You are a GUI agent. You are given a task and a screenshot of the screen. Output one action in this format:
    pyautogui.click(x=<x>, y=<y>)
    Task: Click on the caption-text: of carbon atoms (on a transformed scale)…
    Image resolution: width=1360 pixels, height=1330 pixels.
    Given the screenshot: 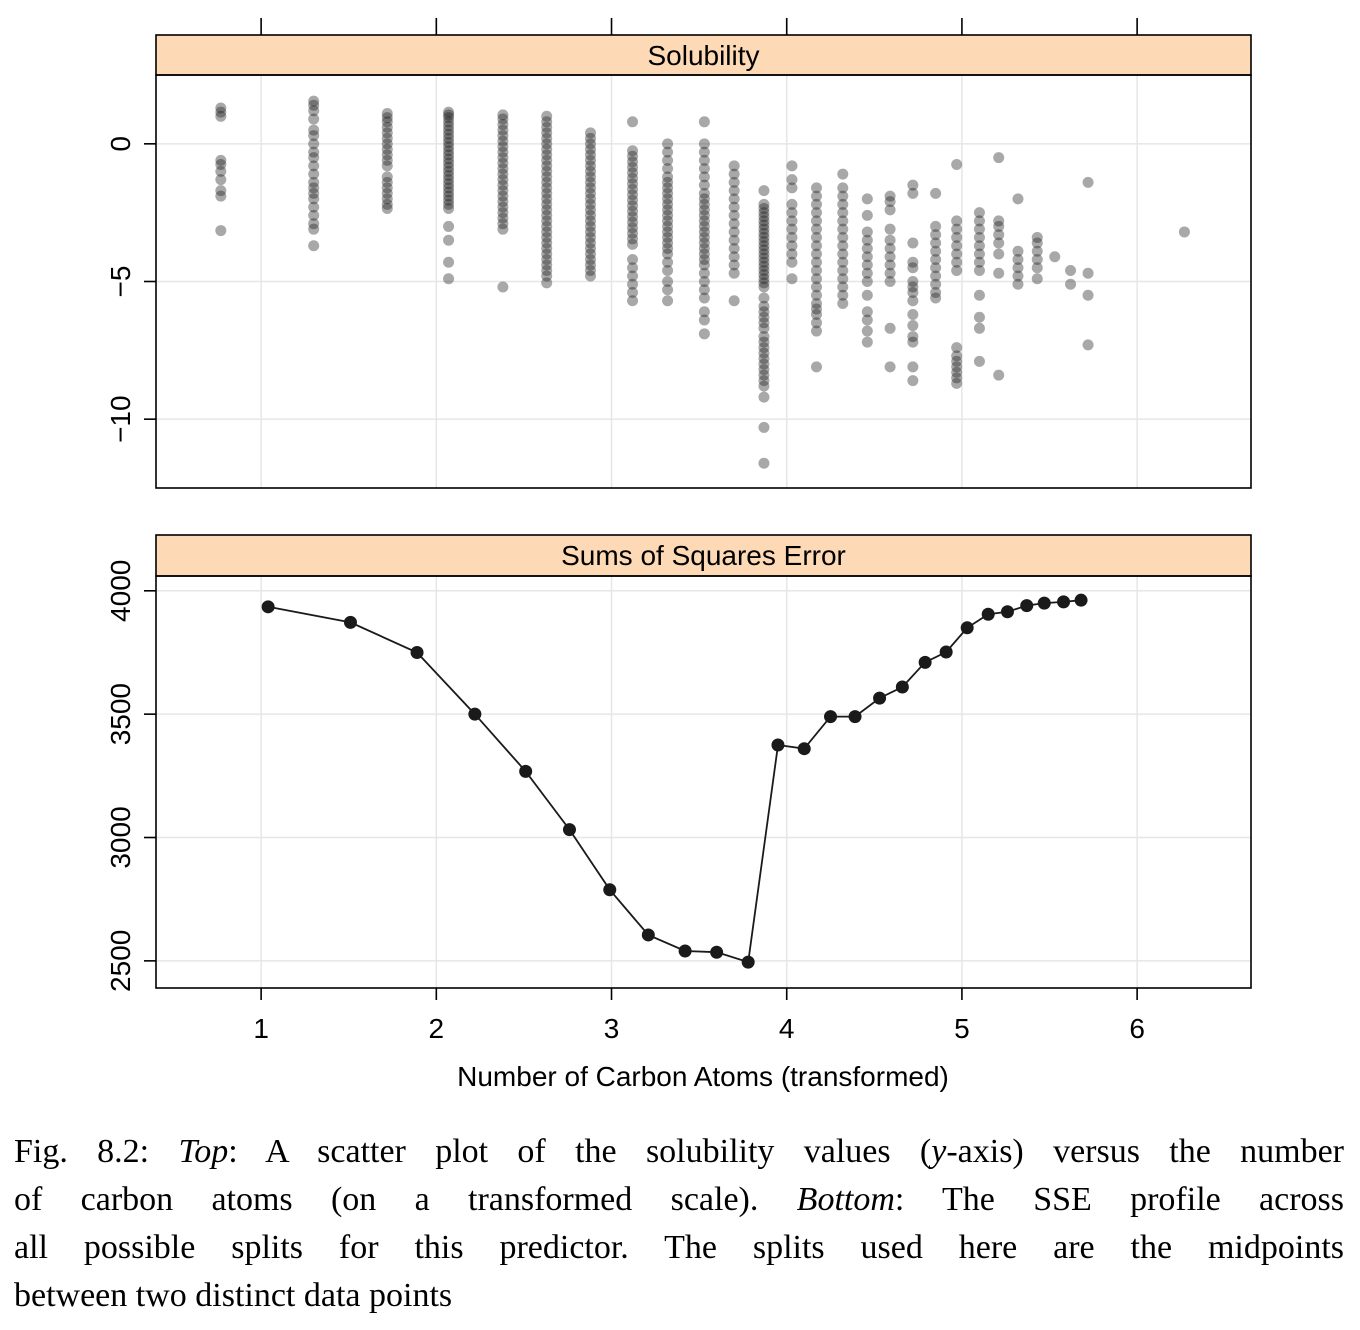 What is the action you would take?
    pyautogui.click(x=405, y=1199)
    